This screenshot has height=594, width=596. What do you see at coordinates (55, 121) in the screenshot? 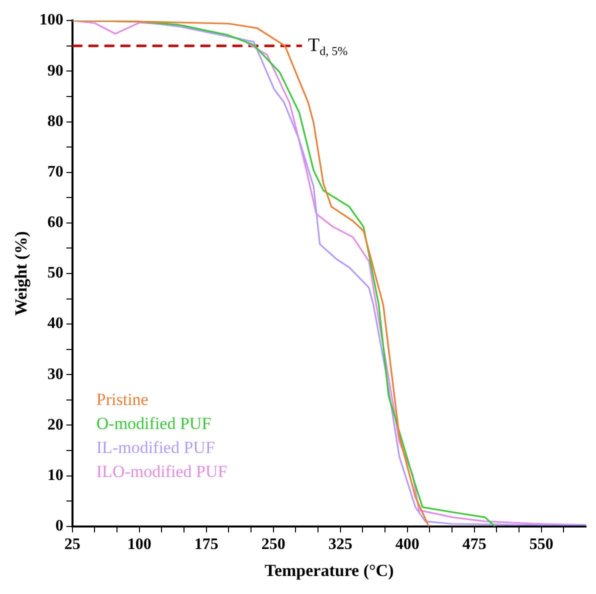
I see `y-tick-label: 80` at bounding box center [55, 121].